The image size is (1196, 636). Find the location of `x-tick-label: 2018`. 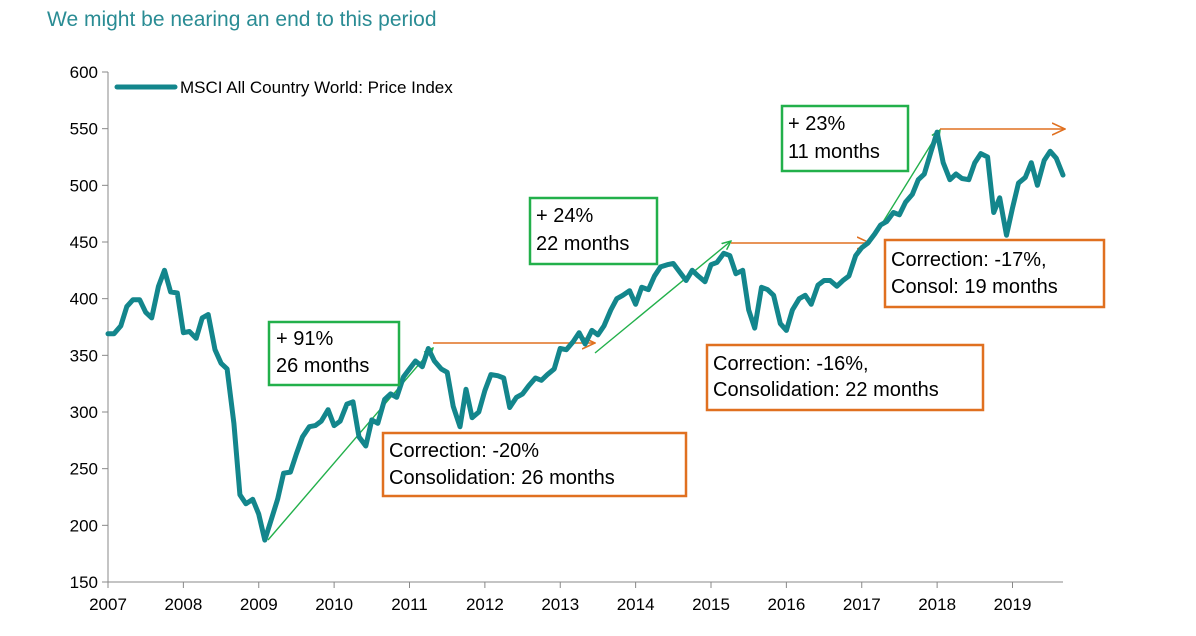

x-tick-label: 2018 is located at coordinates (937, 604).